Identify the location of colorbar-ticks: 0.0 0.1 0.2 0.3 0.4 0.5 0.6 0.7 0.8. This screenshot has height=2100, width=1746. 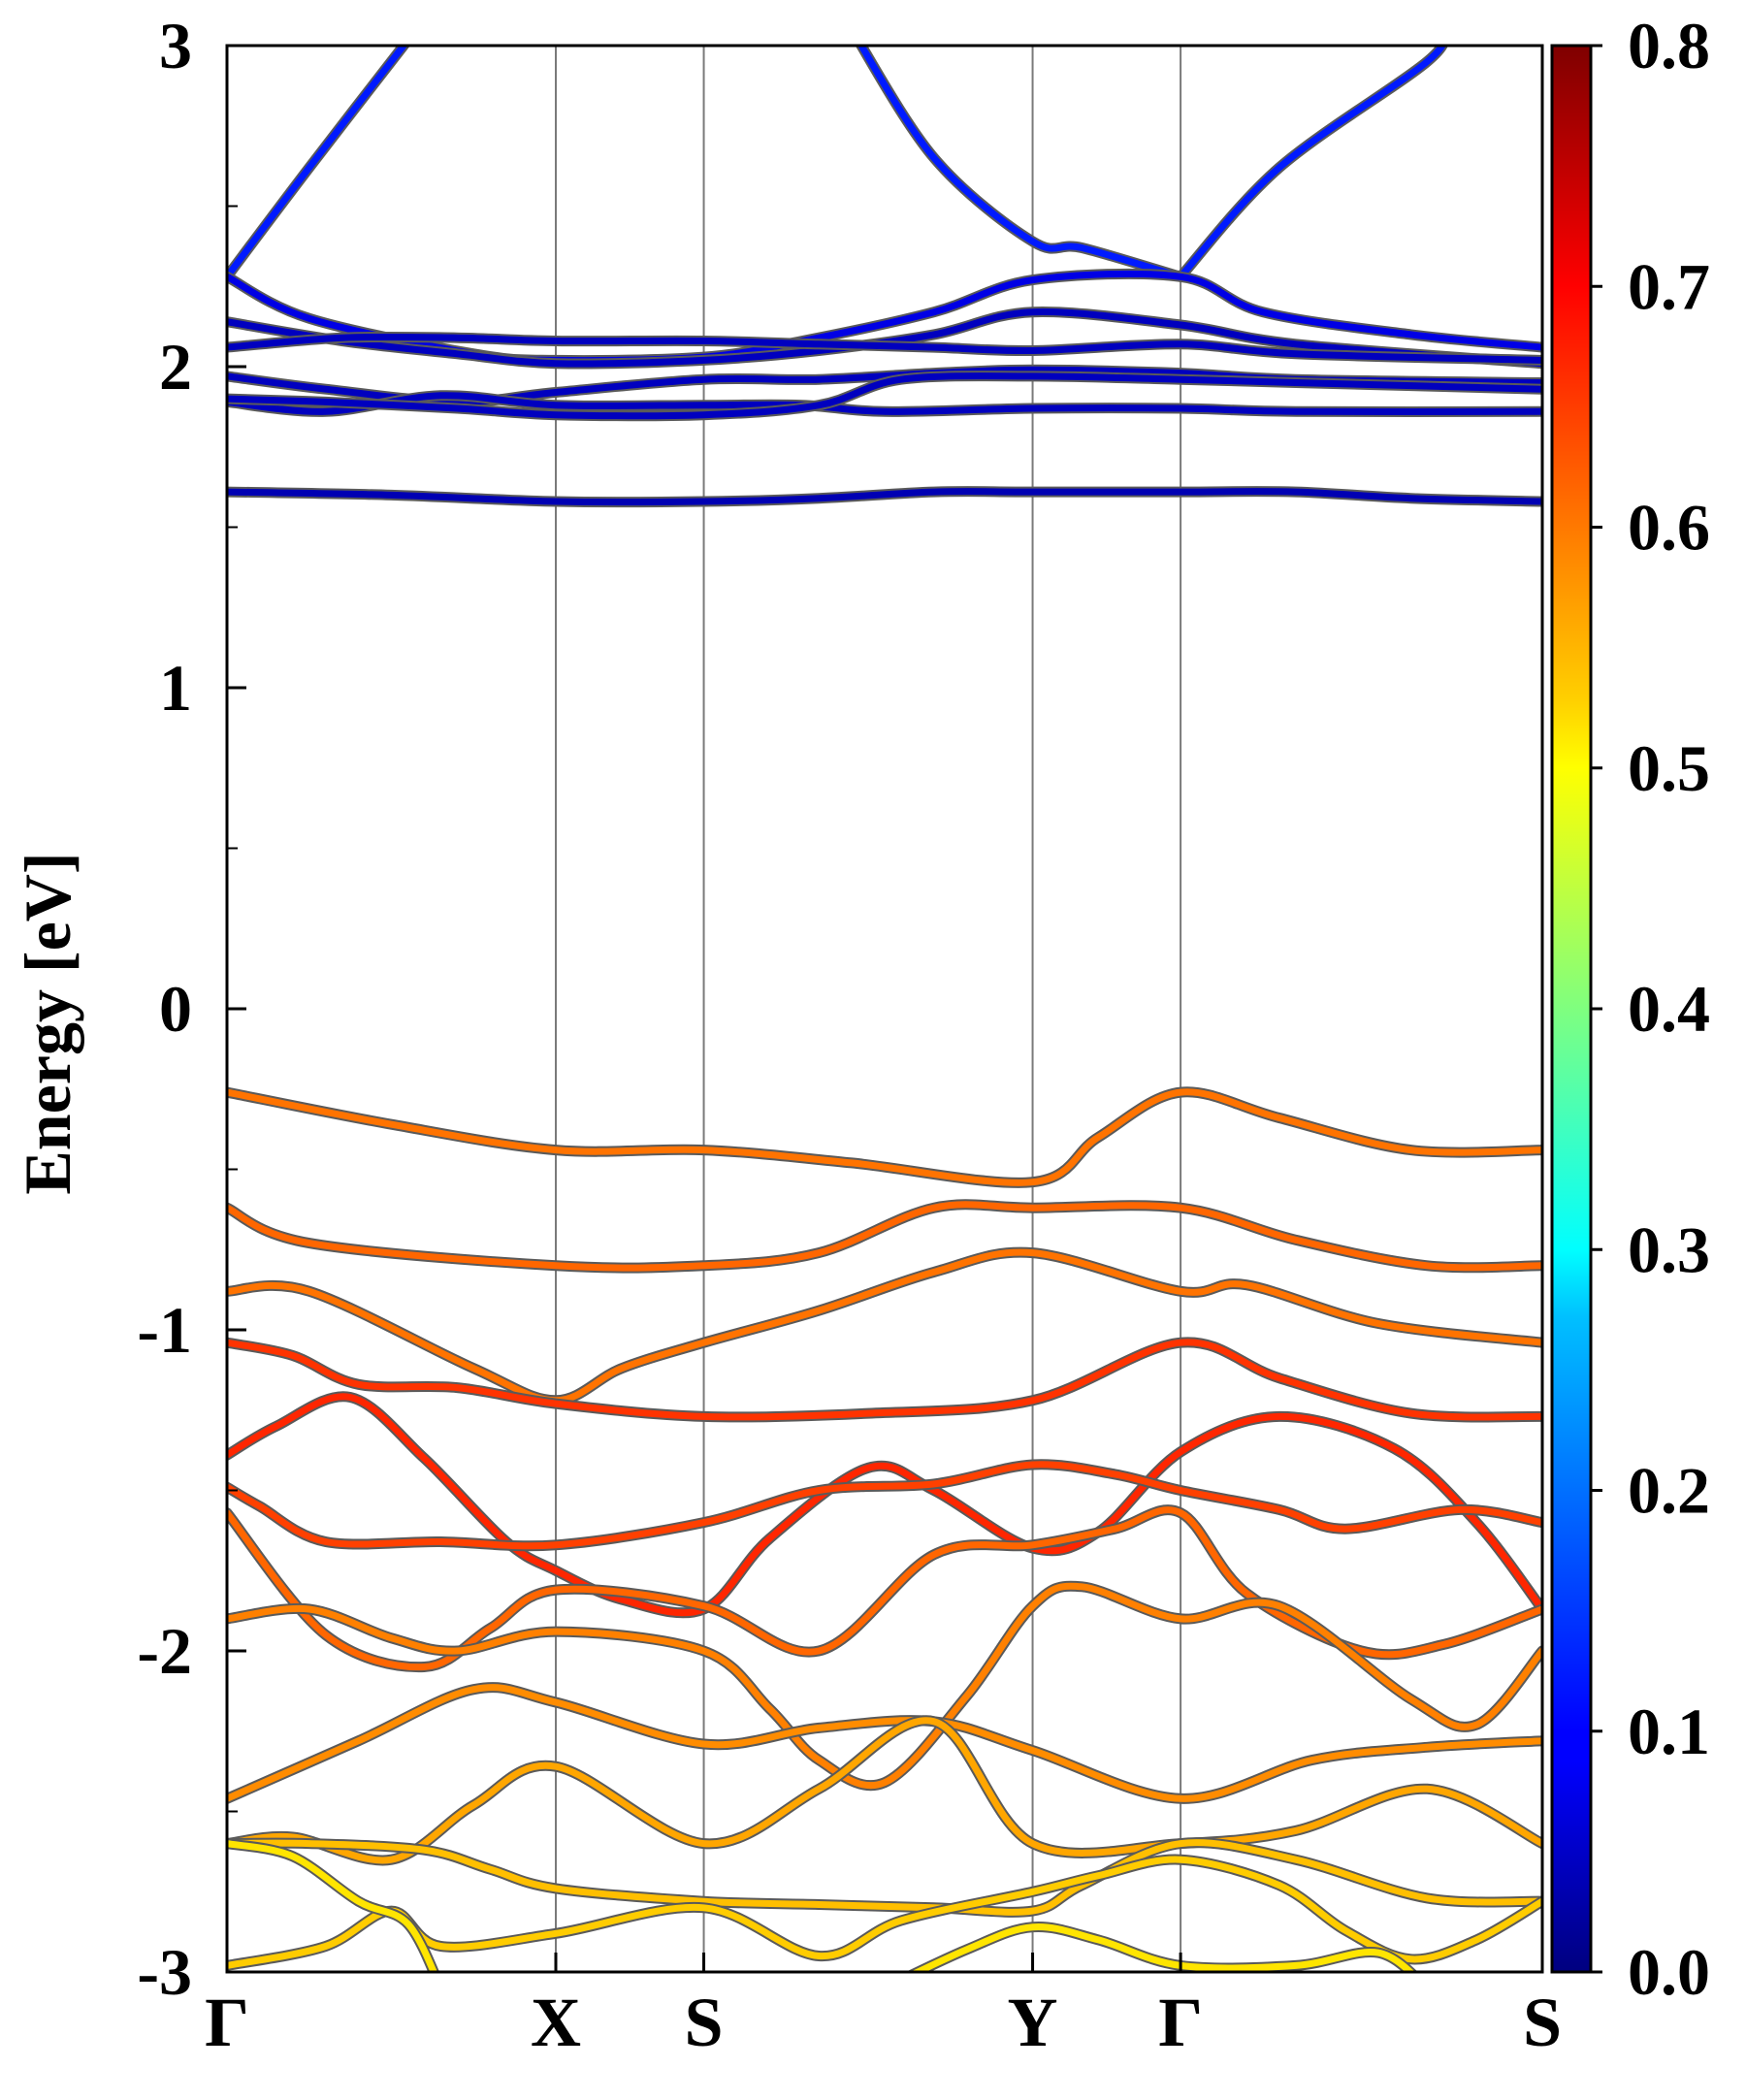
(1650, 1009).